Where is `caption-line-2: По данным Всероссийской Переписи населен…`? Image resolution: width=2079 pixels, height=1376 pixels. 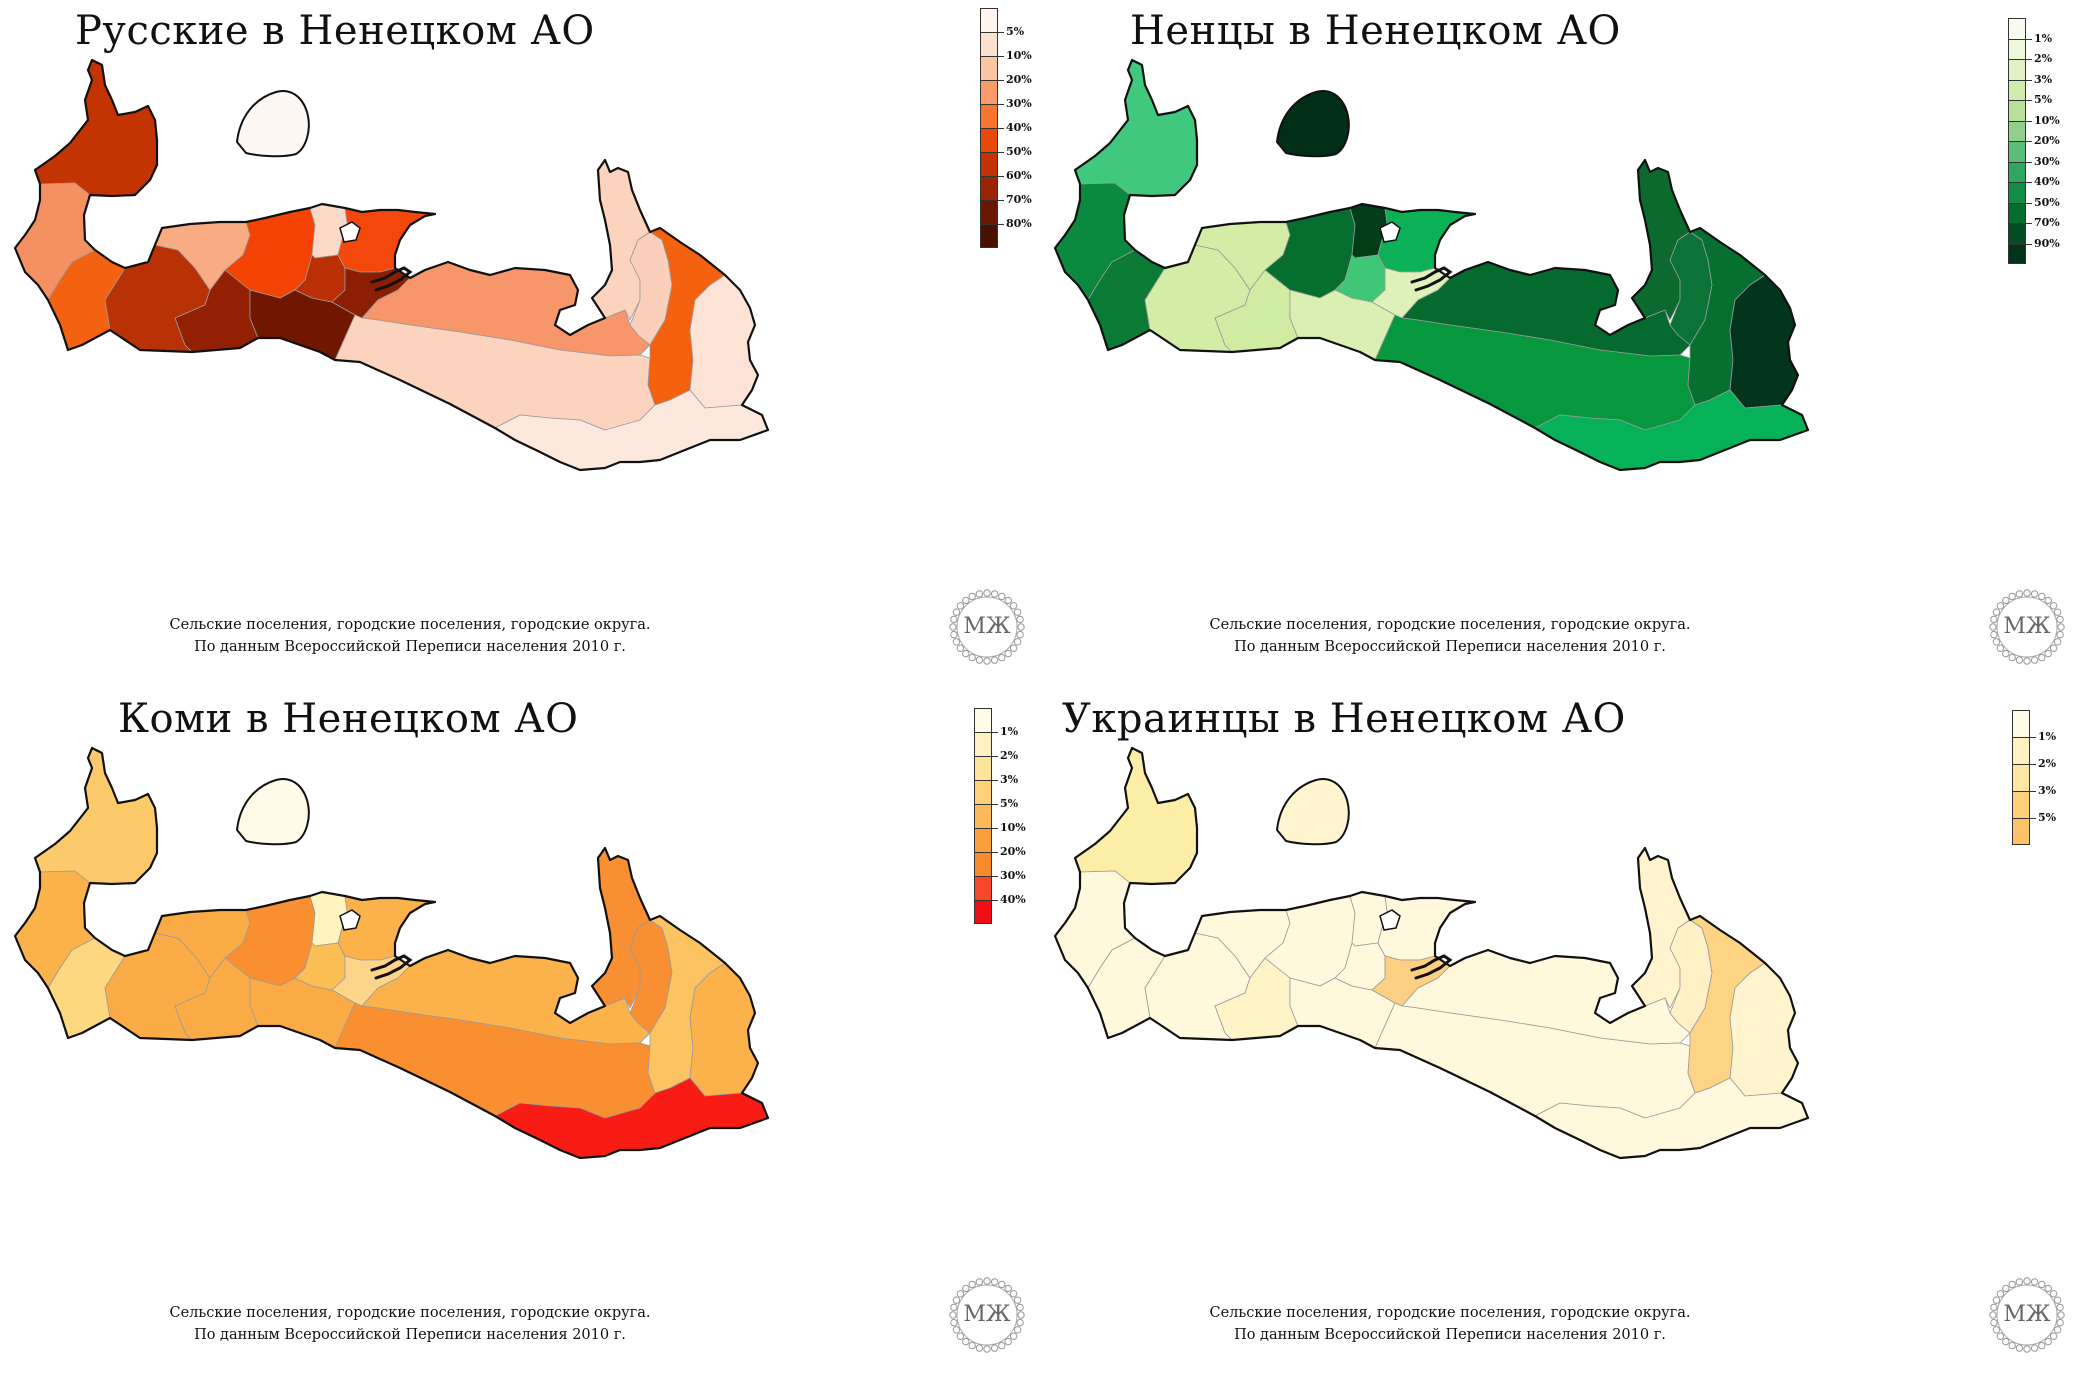
caption-line-2: По данным Всероссийской Переписи населен… is located at coordinates (410, 1335).